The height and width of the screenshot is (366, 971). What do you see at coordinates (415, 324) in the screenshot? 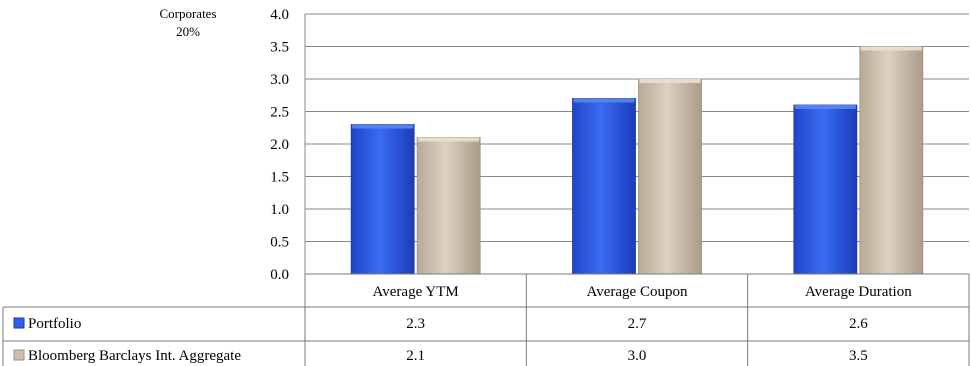
I see `table-cell: 2.3` at bounding box center [415, 324].